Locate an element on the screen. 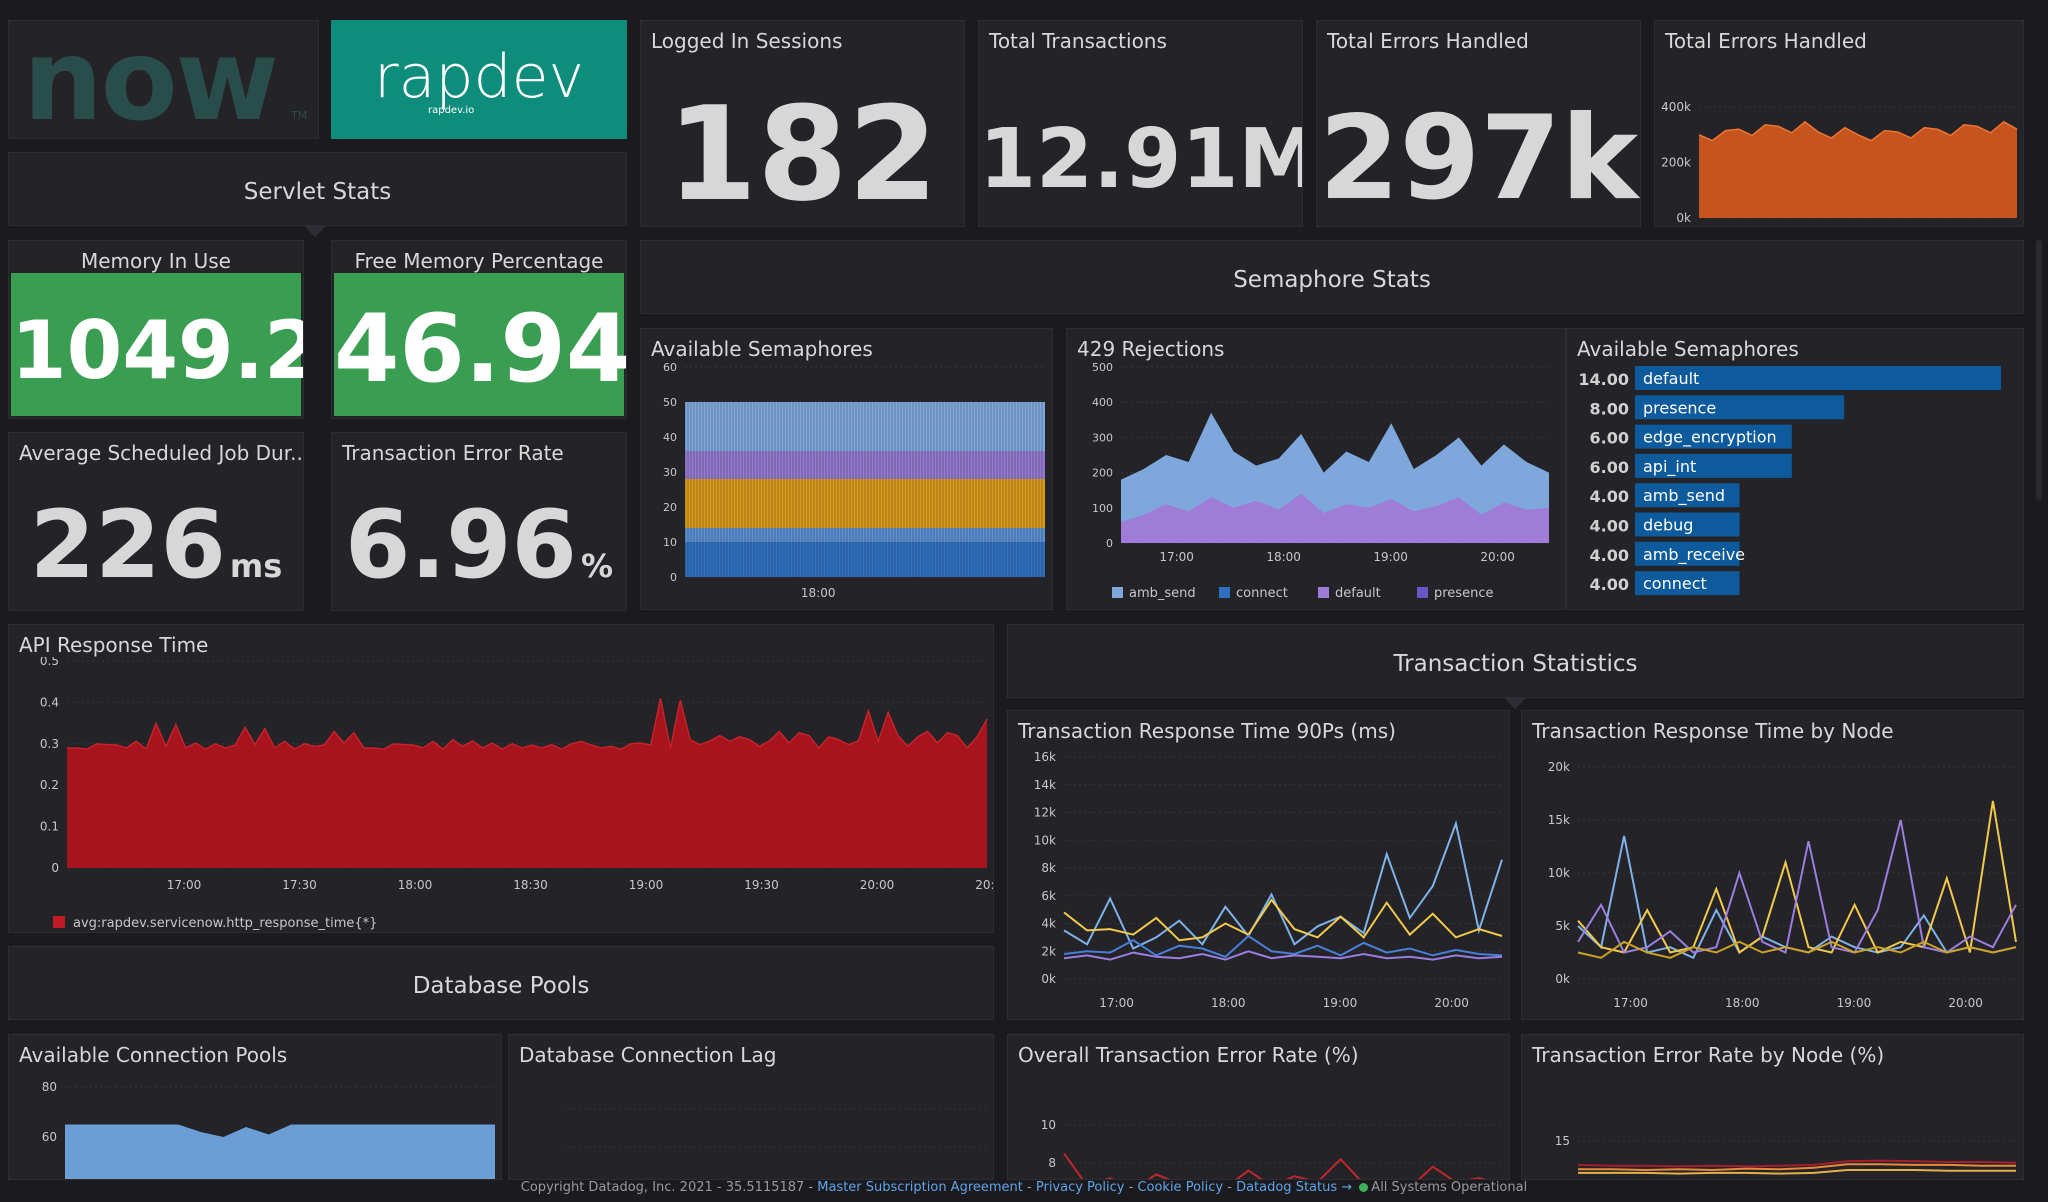 This screenshot has width=2048, height=1202. errors-timeseries-chart: 400k200k0k18:00 is located at coordinates (1839, 161).